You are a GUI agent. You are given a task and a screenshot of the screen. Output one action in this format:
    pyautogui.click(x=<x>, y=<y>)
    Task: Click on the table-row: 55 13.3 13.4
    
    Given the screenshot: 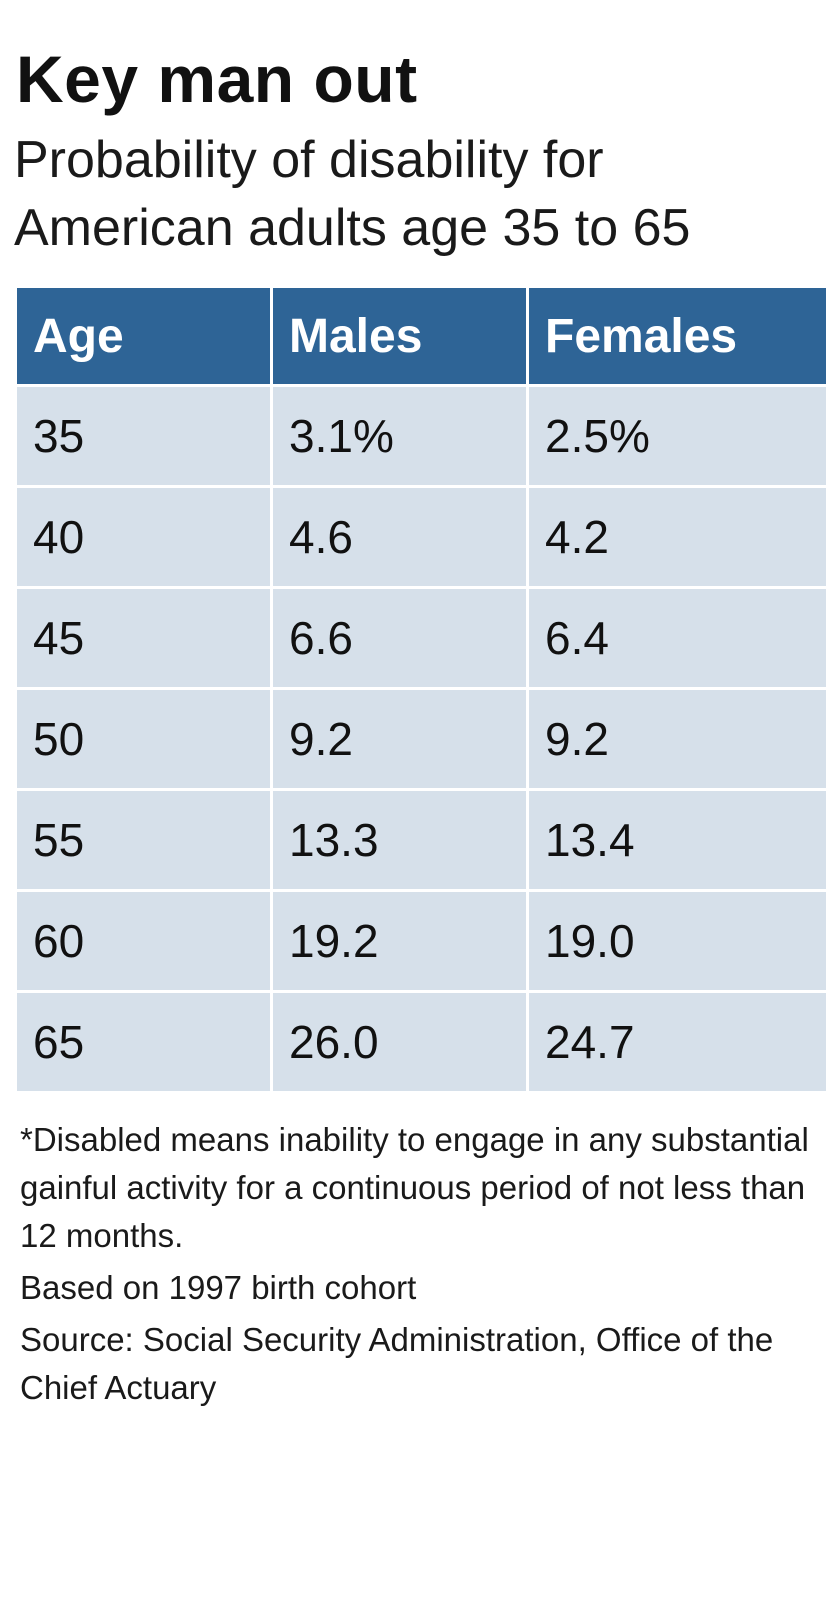 What is the action you would take?
    pyautogui.click(x=421, y=840)
    